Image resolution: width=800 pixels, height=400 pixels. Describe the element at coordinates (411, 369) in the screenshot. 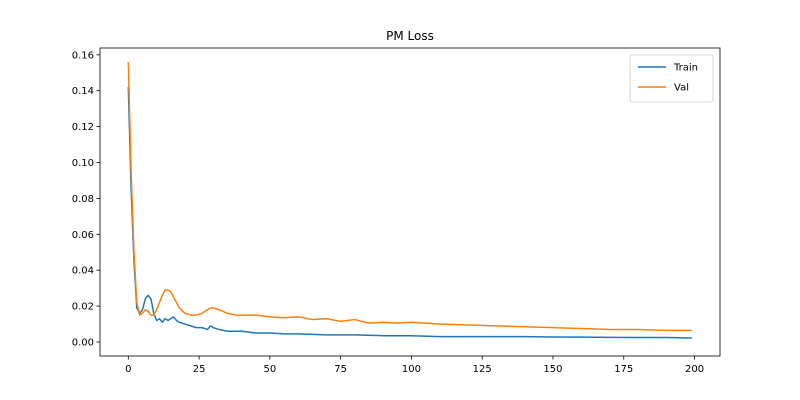

I see `x-tick-label: 100` at that location.